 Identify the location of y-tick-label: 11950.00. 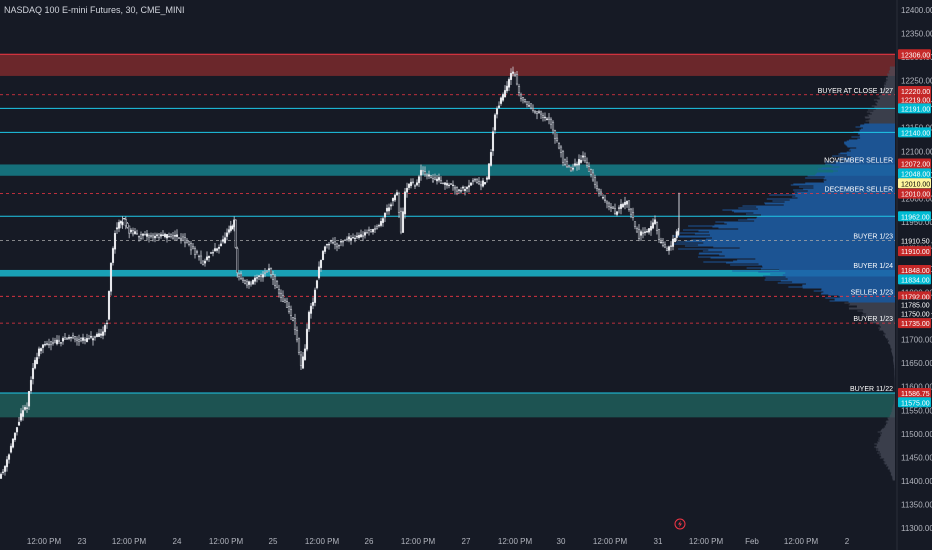
(916, 222).